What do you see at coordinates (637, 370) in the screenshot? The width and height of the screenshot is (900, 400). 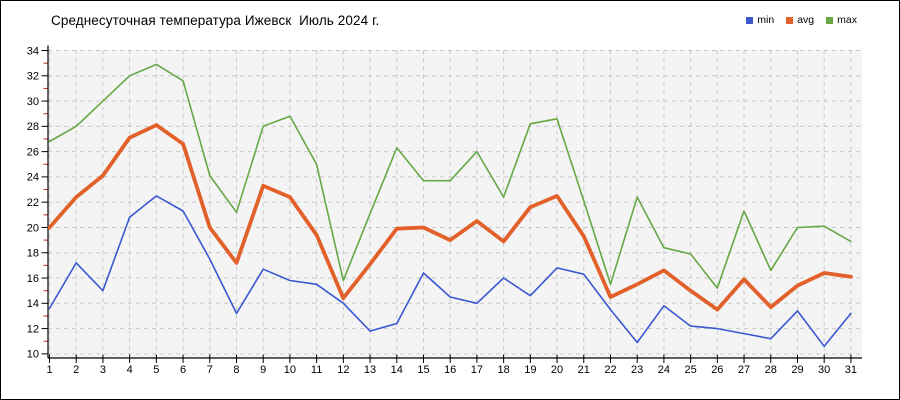 I see `x-tick-label: 23` at bounding box center [637, 370].